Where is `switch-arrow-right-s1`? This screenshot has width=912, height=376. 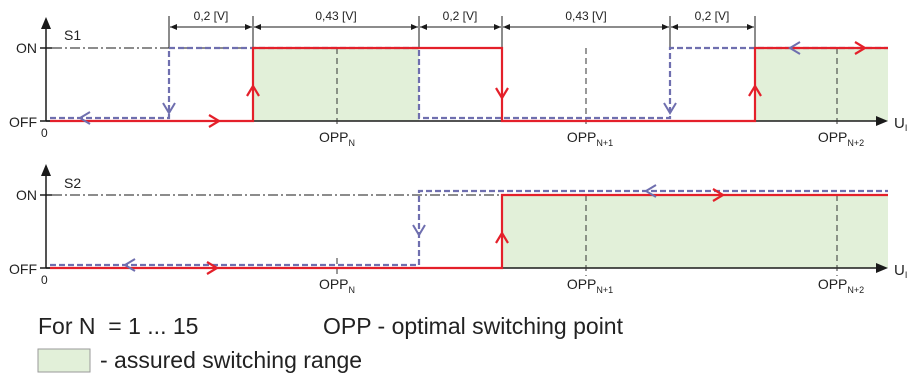 switch-arrow-right-s1 is located at coordinates (215, 121).